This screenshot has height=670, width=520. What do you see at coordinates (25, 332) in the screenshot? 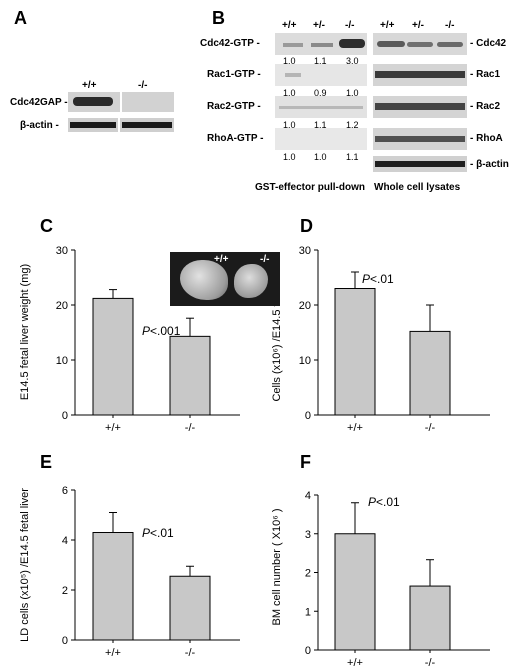
I see `y-axis-label: E14.5 fetal liver weight (mg)` at bounding box center [25, 332].